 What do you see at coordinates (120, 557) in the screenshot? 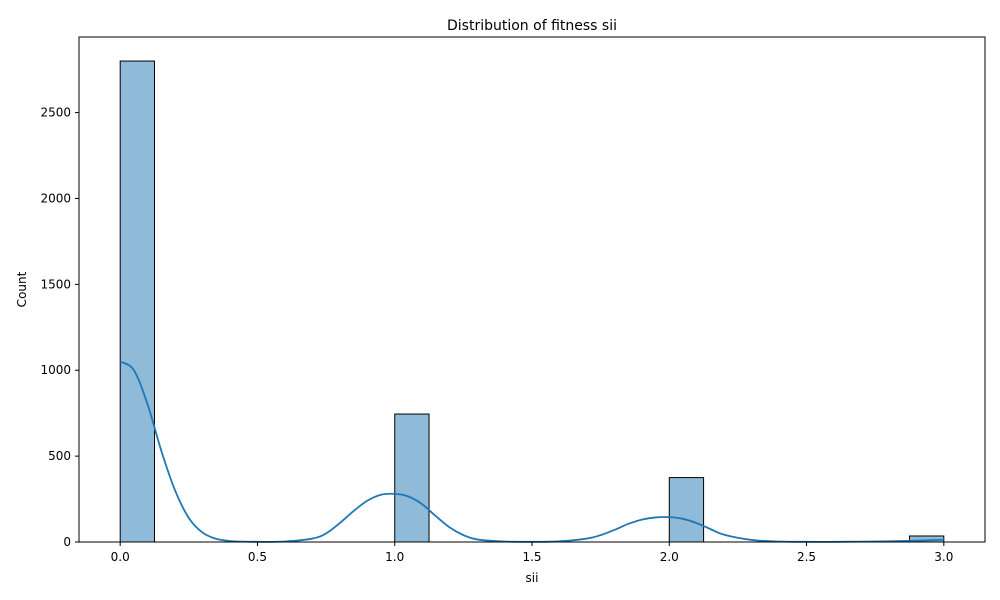
I see `x-tick-label: 0.0` at bounding box center [120, 557].